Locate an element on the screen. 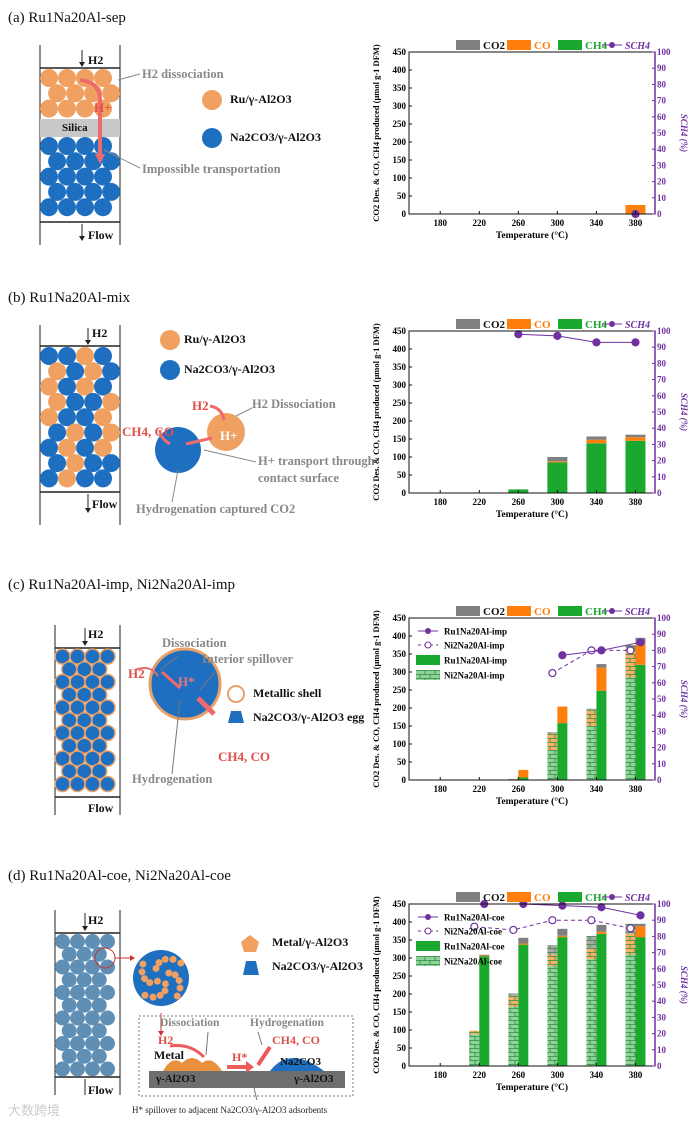 The height and width of the screenshot is (1123, 699). ru-legend-icon is located at coordinates (170, 340).